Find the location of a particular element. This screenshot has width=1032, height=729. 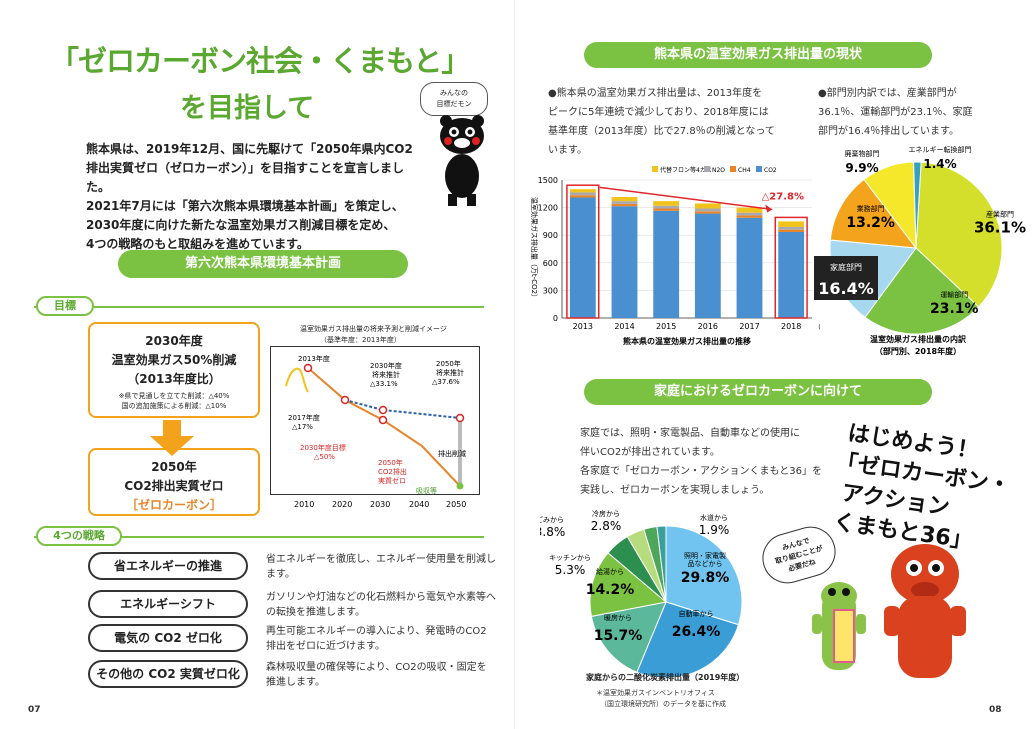

home-text-line: 各家庭で「ゼロカーボン・アクションくまもと36」を is located at coordinates (701, 471).